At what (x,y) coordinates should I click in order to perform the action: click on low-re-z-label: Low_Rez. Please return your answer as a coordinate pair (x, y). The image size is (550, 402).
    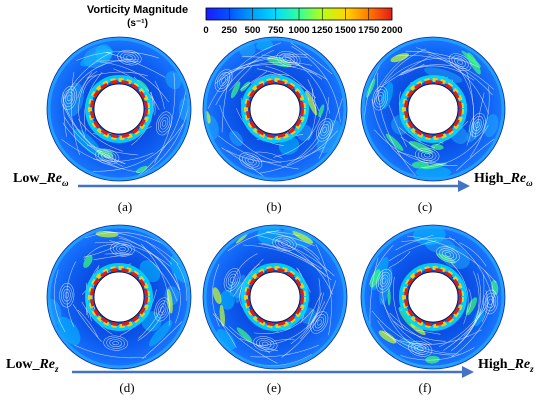
    Looking at the image, I should click on (32, 365).